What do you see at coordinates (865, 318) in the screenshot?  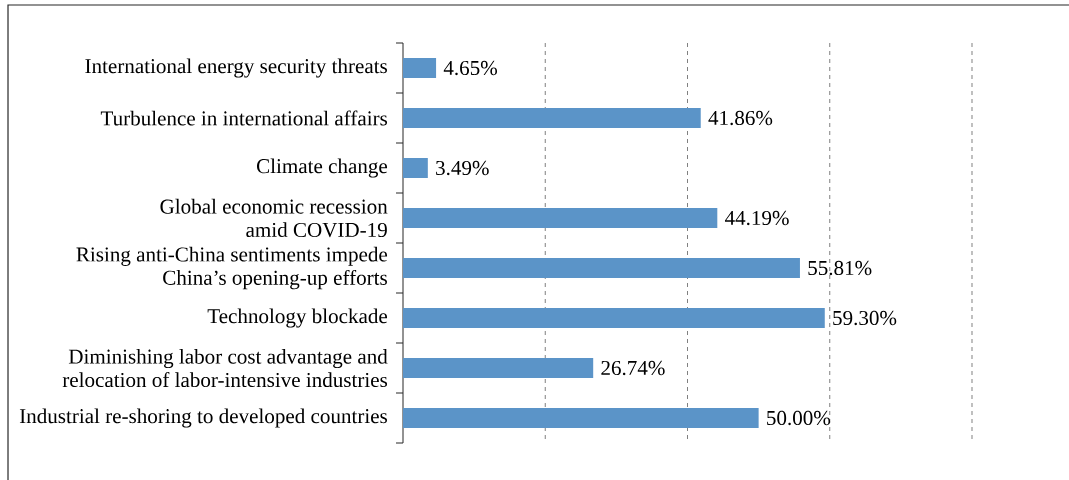 I see `data-label: 59.30%` at bounding box center [865, 318].